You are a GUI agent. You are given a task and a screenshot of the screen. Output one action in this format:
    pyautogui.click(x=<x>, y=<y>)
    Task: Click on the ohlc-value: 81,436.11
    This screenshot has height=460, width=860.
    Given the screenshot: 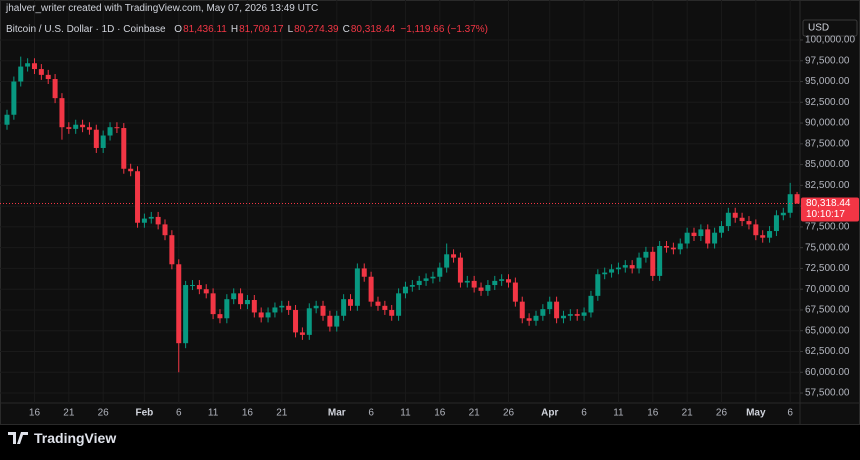 What is the action you would take?
    pyautogui.click(x=205, y=29)
    